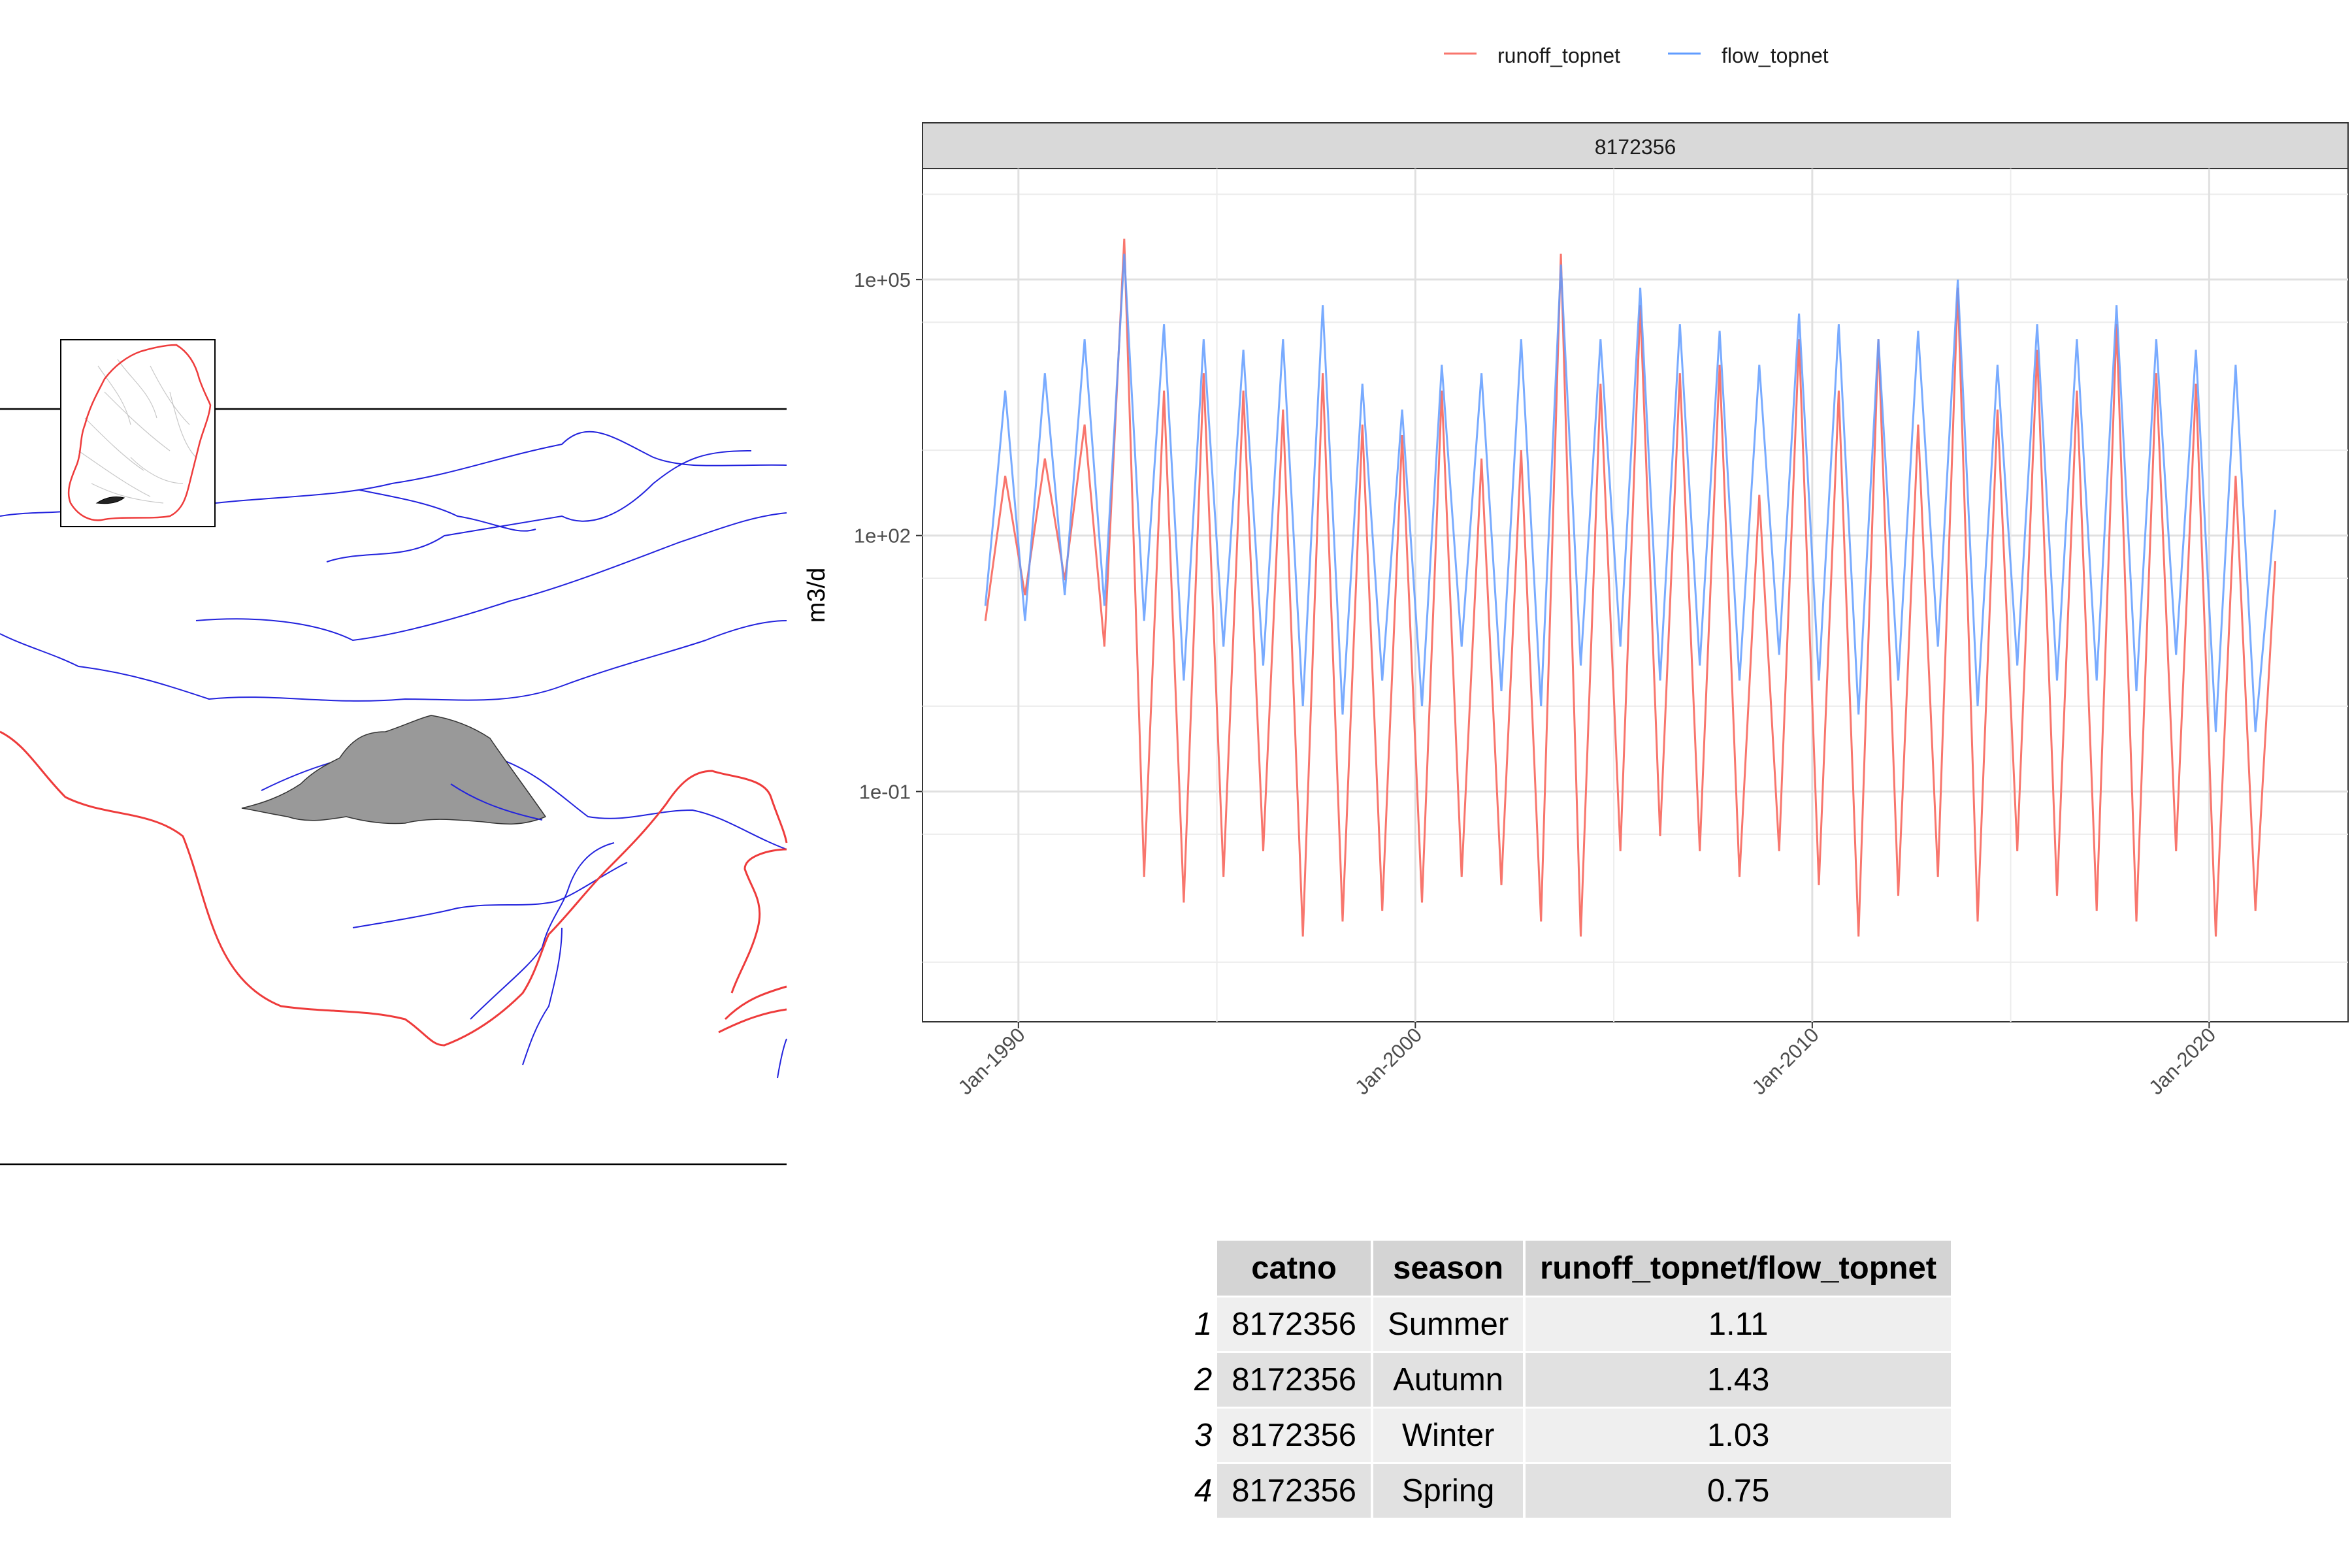  I want to click on x-tick-label: Jan-2000, so click(1388, 1061).